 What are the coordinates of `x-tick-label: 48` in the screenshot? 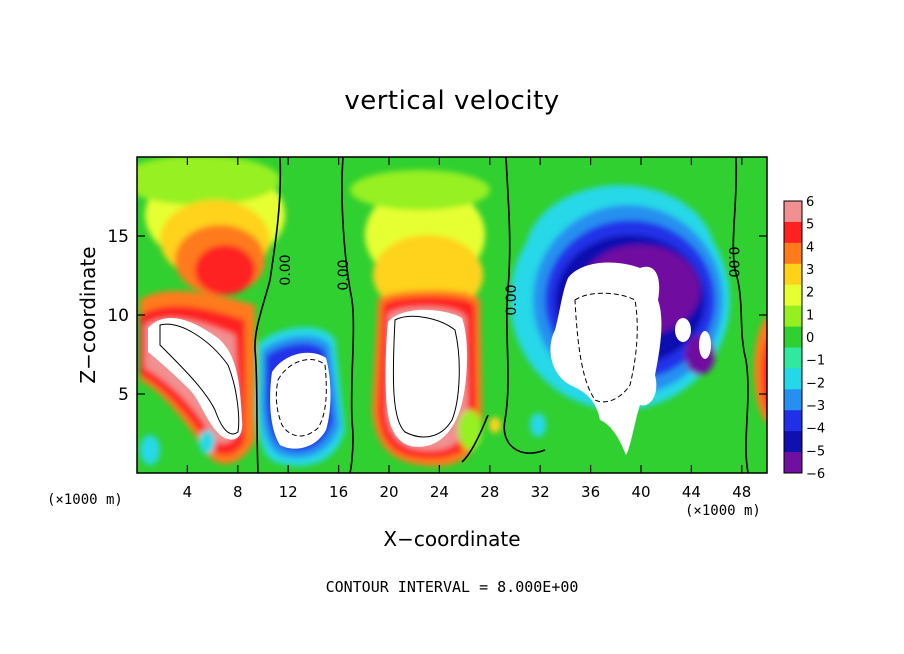 It's located at (741, 492).